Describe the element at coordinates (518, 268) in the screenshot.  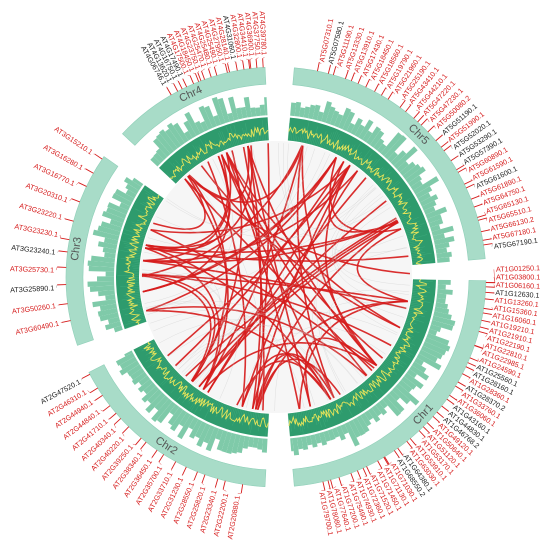
I see `gene-label: AT1G01250.1` at that location.